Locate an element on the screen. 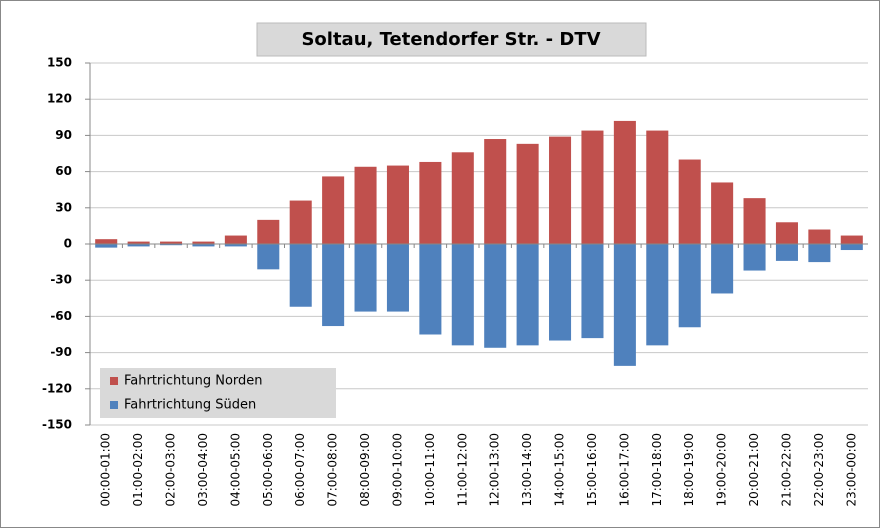  x-tick-label: 12:00-13:00 is located at coordinates (495, 470).